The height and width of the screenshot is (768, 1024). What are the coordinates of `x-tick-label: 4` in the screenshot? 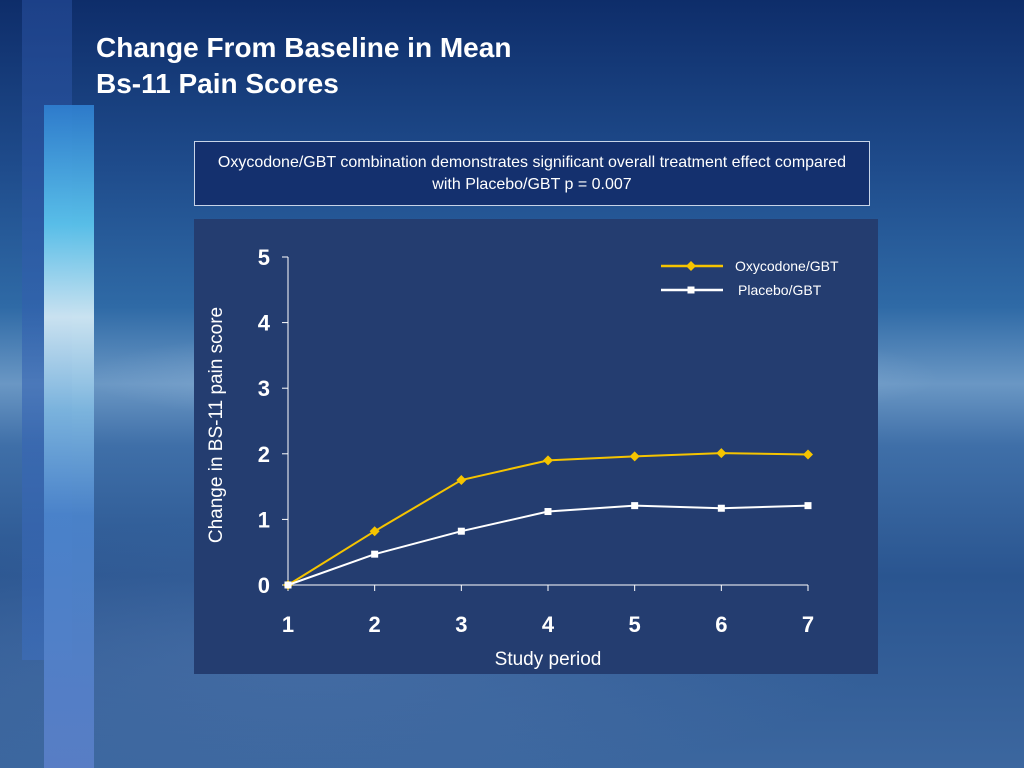 It's located at (548, 624).